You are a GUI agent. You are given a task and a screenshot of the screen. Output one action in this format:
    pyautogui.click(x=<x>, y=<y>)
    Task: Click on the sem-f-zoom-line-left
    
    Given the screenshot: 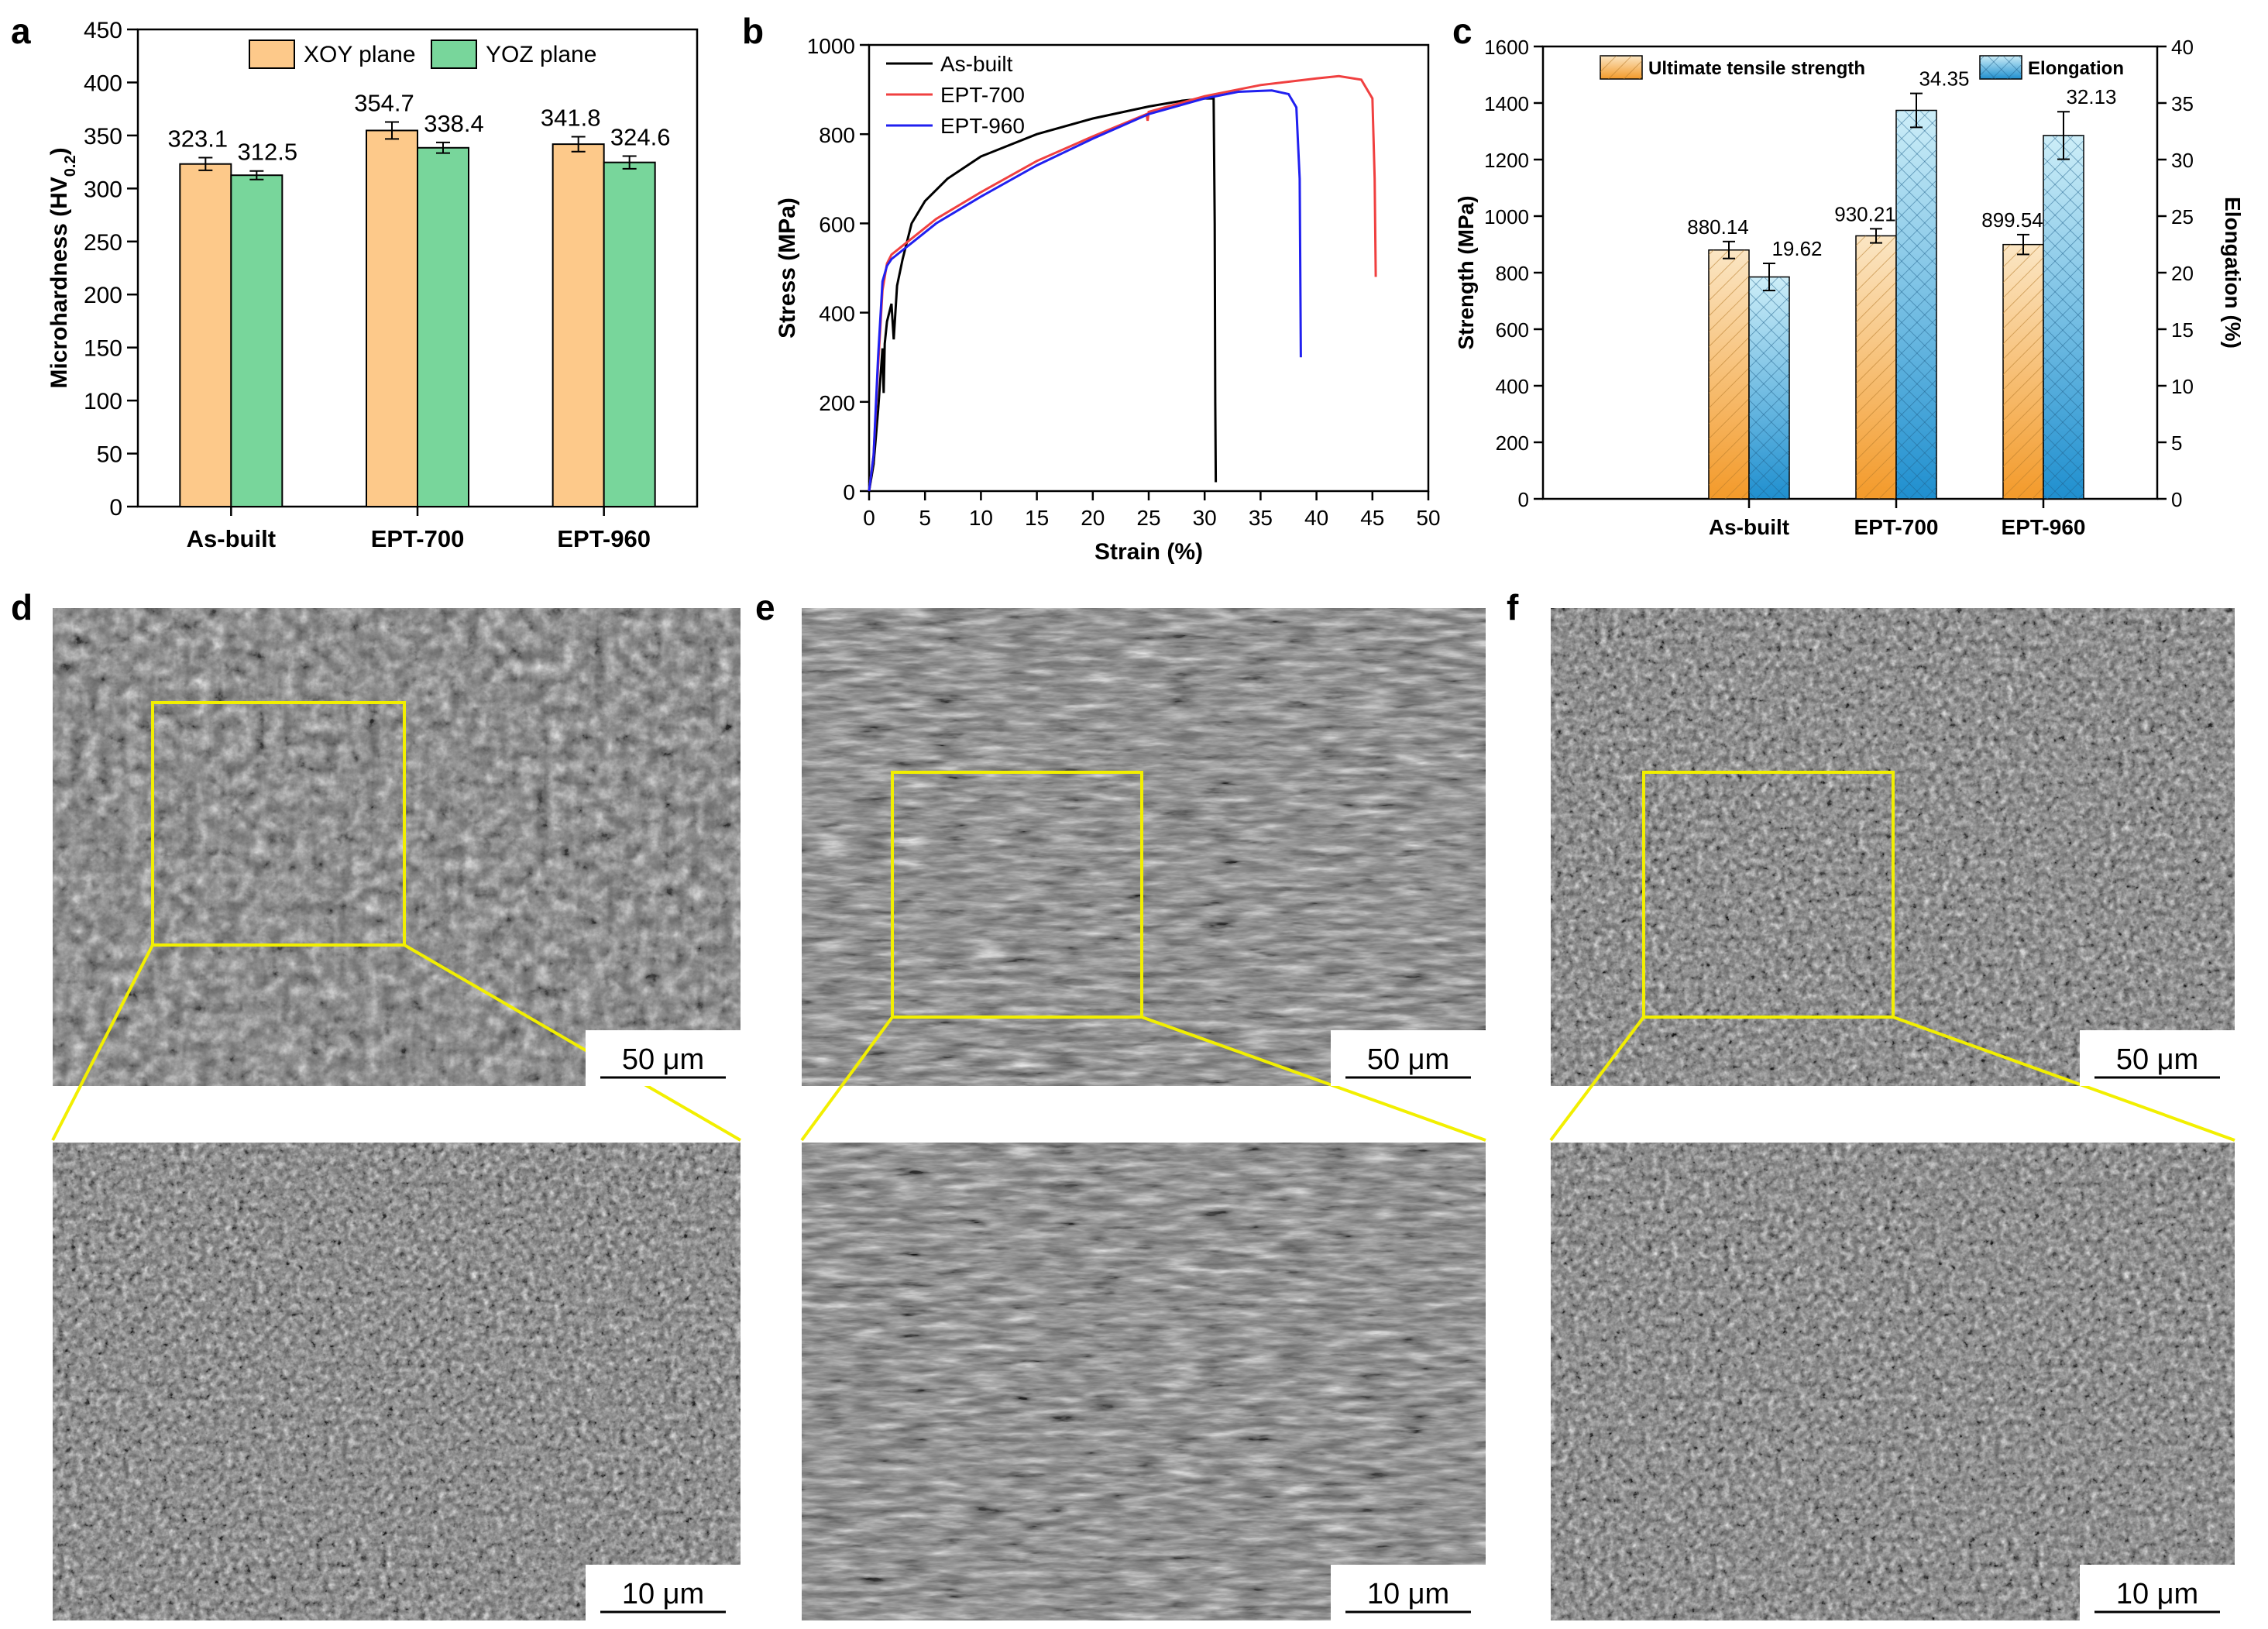 What is the action you would take?
    pyautogui.click(x=1597, y=1079)
    